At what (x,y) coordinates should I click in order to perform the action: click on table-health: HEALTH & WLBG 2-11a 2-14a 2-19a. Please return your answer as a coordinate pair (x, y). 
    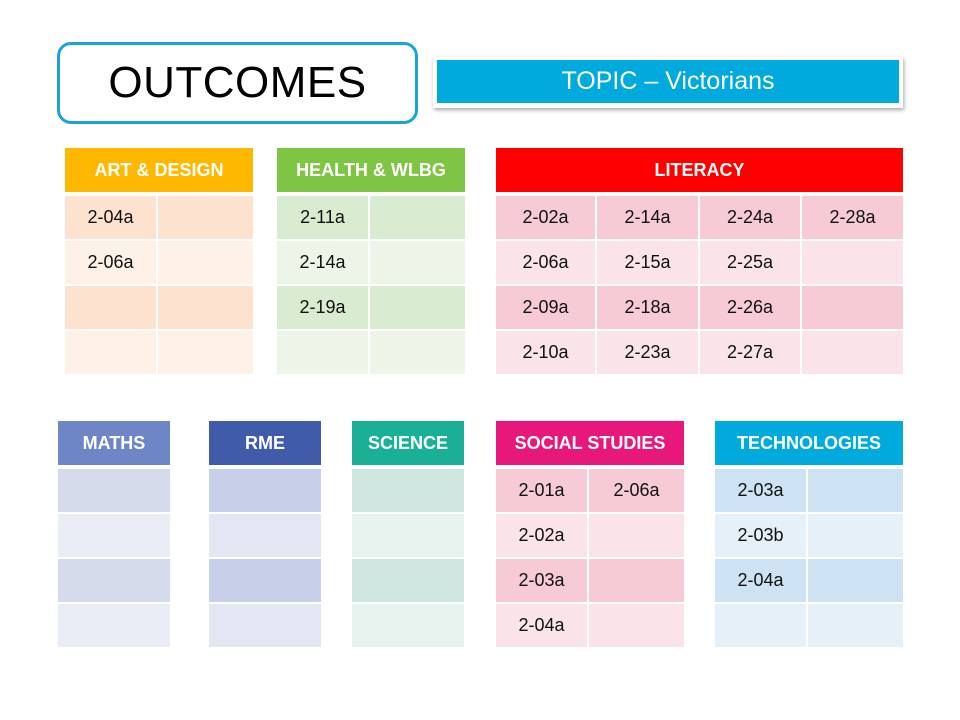
    Looking at the image, I should click on (371, 261).